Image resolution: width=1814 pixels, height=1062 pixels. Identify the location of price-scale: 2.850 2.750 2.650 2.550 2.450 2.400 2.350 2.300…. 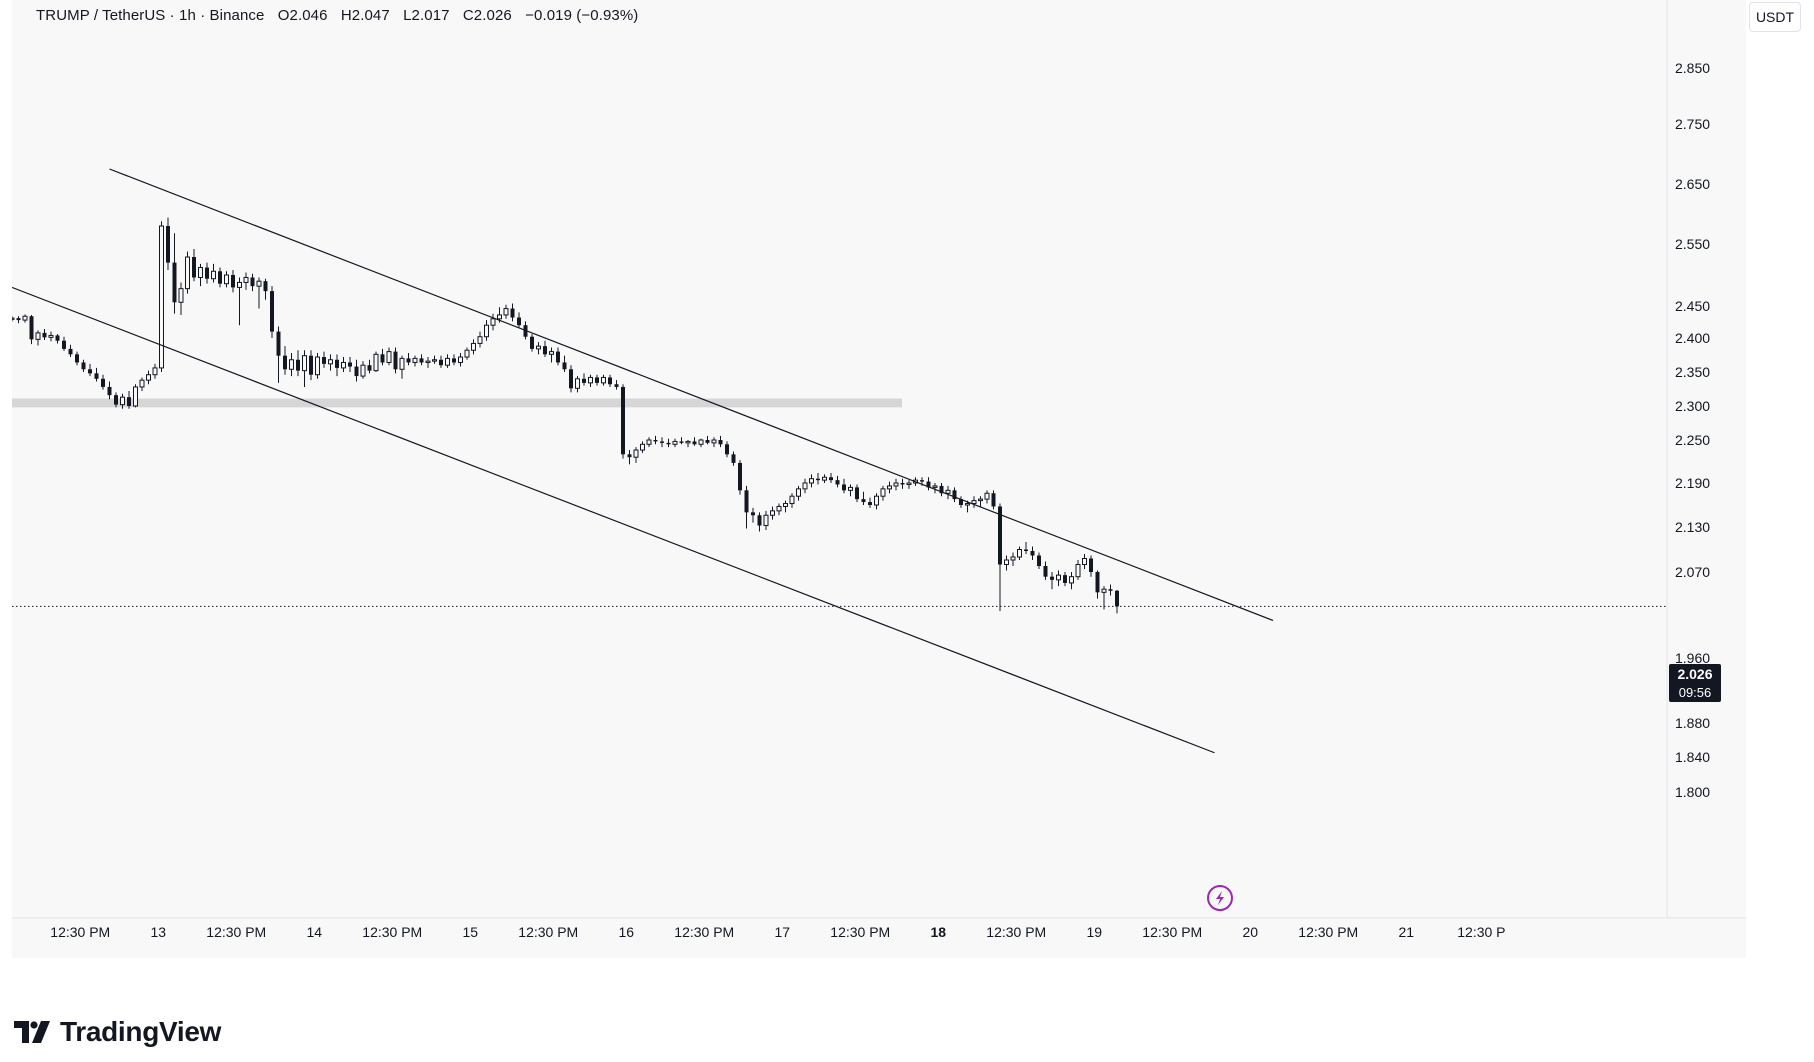
(1692, 430).